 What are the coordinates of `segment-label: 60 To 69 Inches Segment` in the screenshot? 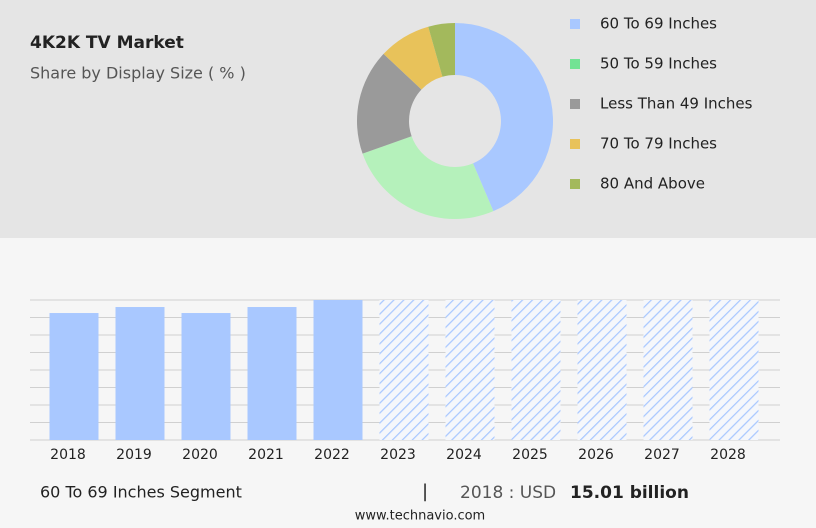 It's located at (141, 492).